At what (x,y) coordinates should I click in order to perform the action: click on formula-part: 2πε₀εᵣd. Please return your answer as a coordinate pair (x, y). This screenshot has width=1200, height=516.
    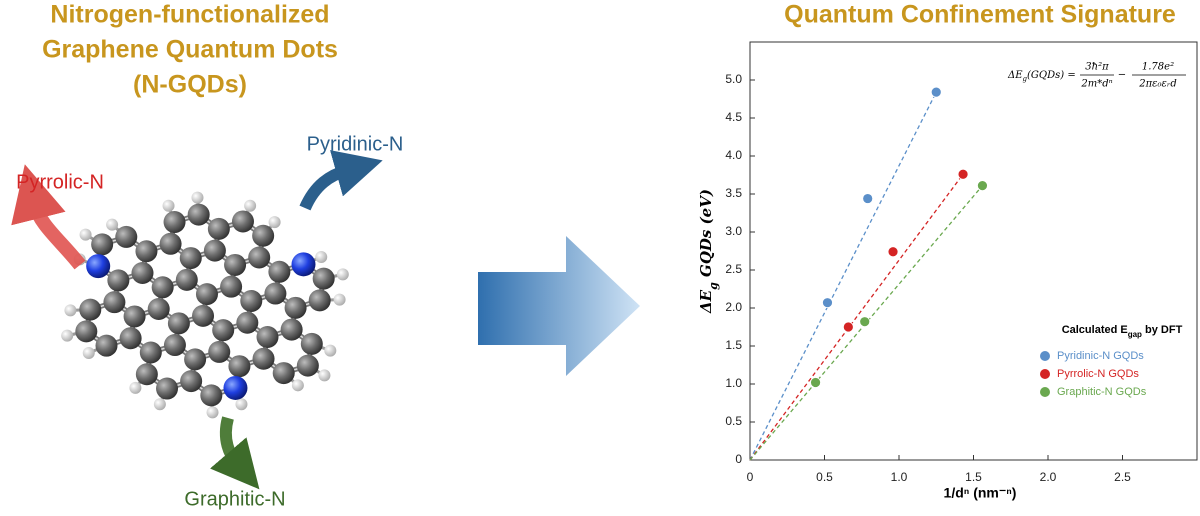
    Looking at the image, I should click on (1157, 84).